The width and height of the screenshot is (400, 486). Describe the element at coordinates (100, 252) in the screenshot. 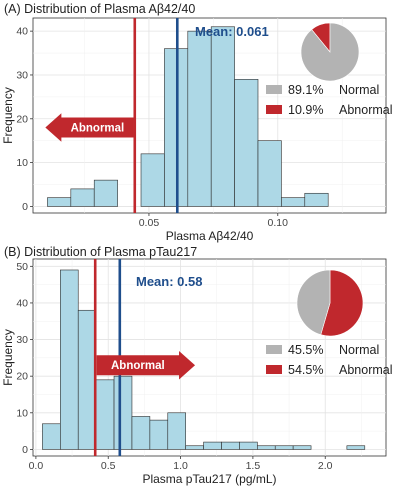

I see `chart-title: (B) Distribution of Plasma pTau217` at that location.